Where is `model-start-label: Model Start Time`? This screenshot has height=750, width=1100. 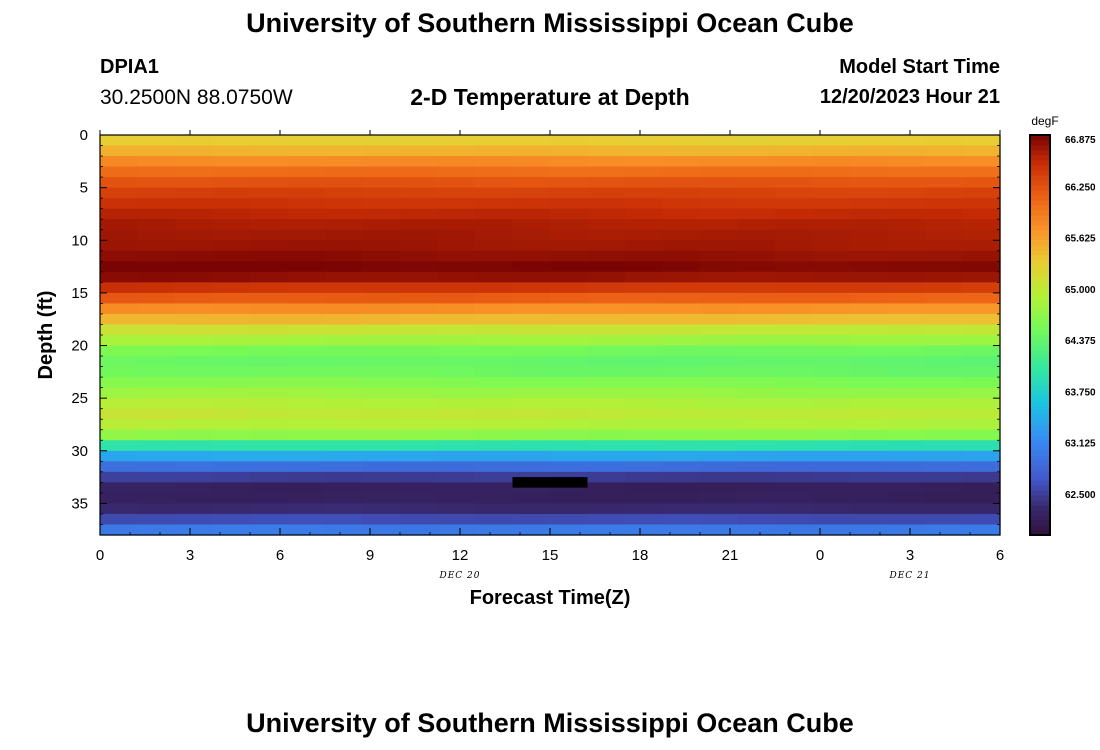 model-start-label: Model Start Time is located at coordinates (919, 67).